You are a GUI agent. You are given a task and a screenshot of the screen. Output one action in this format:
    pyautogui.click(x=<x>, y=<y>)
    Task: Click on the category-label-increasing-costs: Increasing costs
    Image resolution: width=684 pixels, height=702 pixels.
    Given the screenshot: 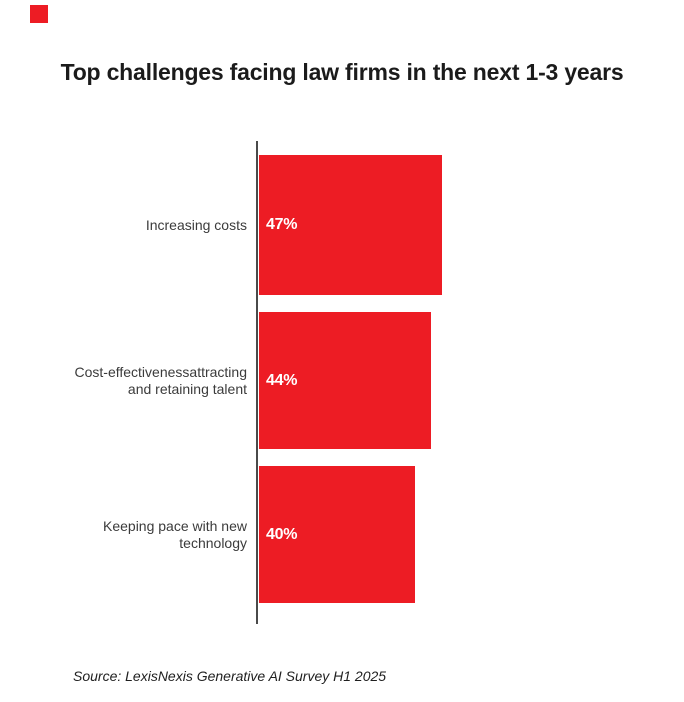 What is the action you would take?
    pyautogui.click(x=196, y=224)
    